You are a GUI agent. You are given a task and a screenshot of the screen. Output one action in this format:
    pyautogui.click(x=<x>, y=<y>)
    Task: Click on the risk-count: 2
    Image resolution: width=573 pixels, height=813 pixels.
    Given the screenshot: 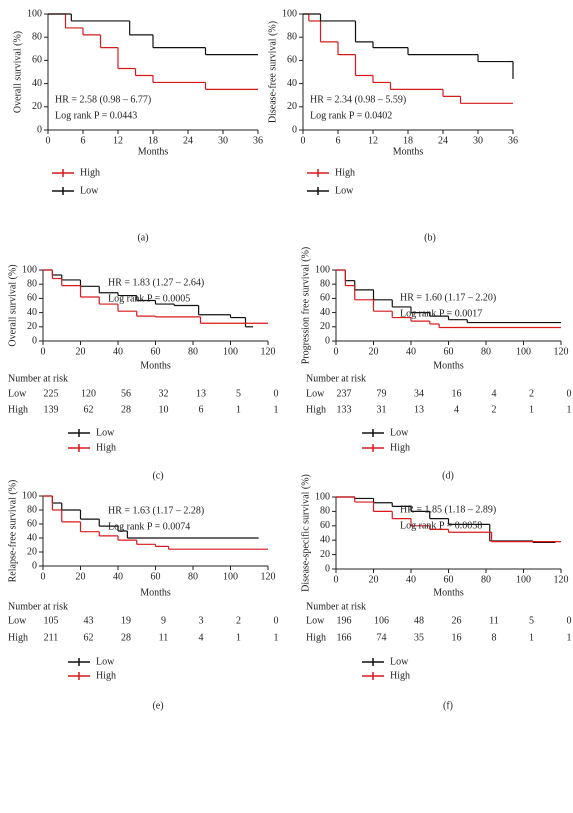 What is the action you would take?
    pyautogui.click(x=494, y=409)
    